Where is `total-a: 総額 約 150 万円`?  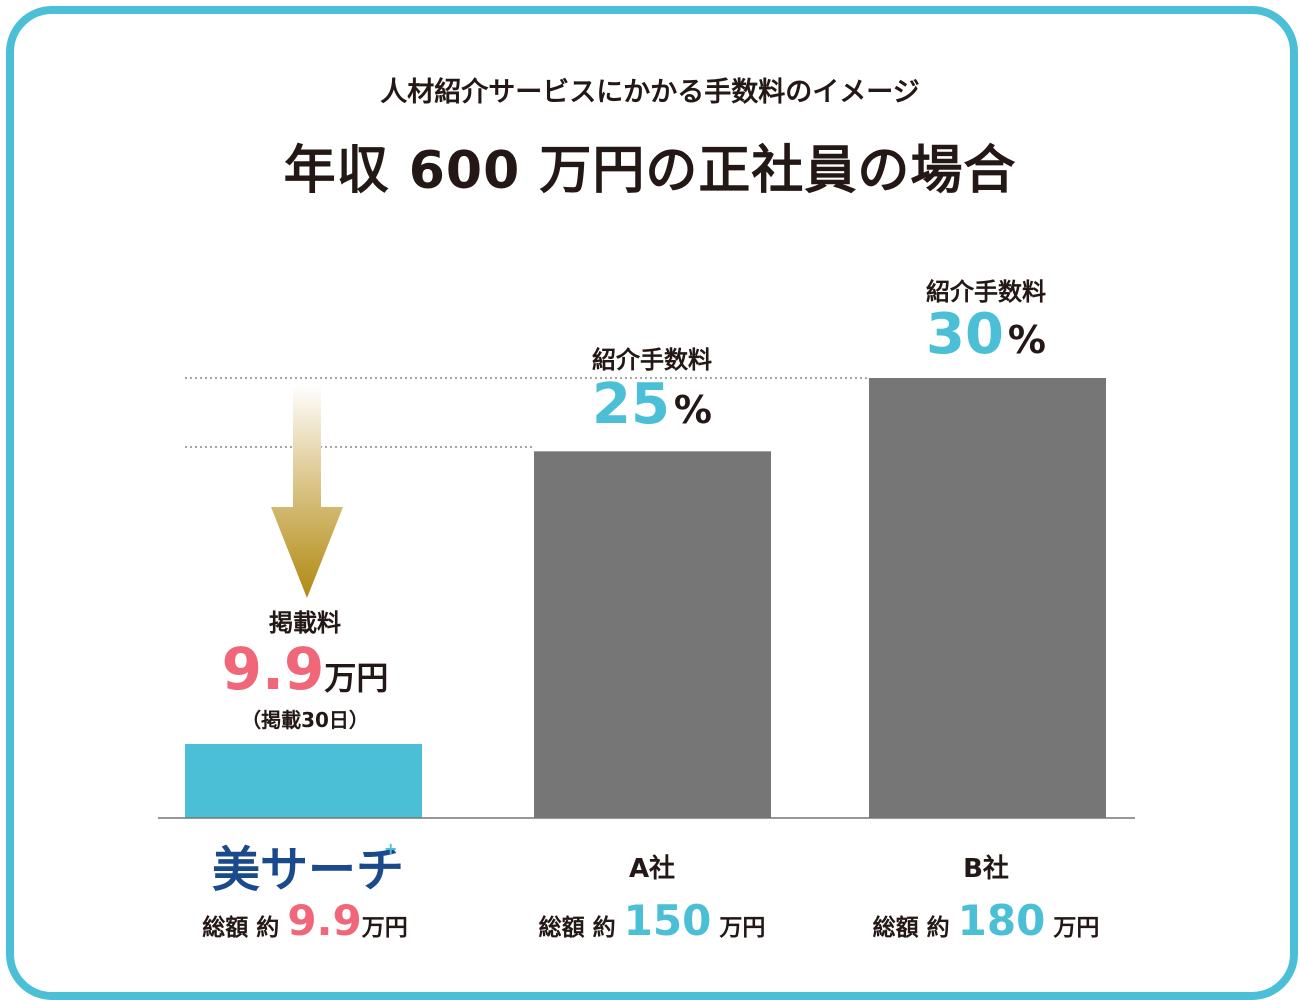 total-a: 総額 約 150 万円 is located at coordinates (652, 920).